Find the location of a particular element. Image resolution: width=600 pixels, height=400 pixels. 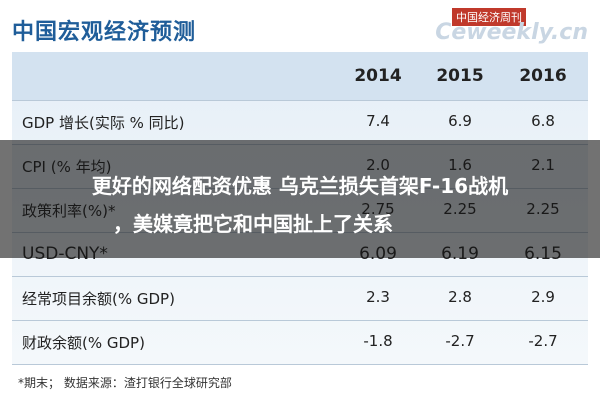

row-label: 财政余额(% GDP) is located at coordinates (83, 343).